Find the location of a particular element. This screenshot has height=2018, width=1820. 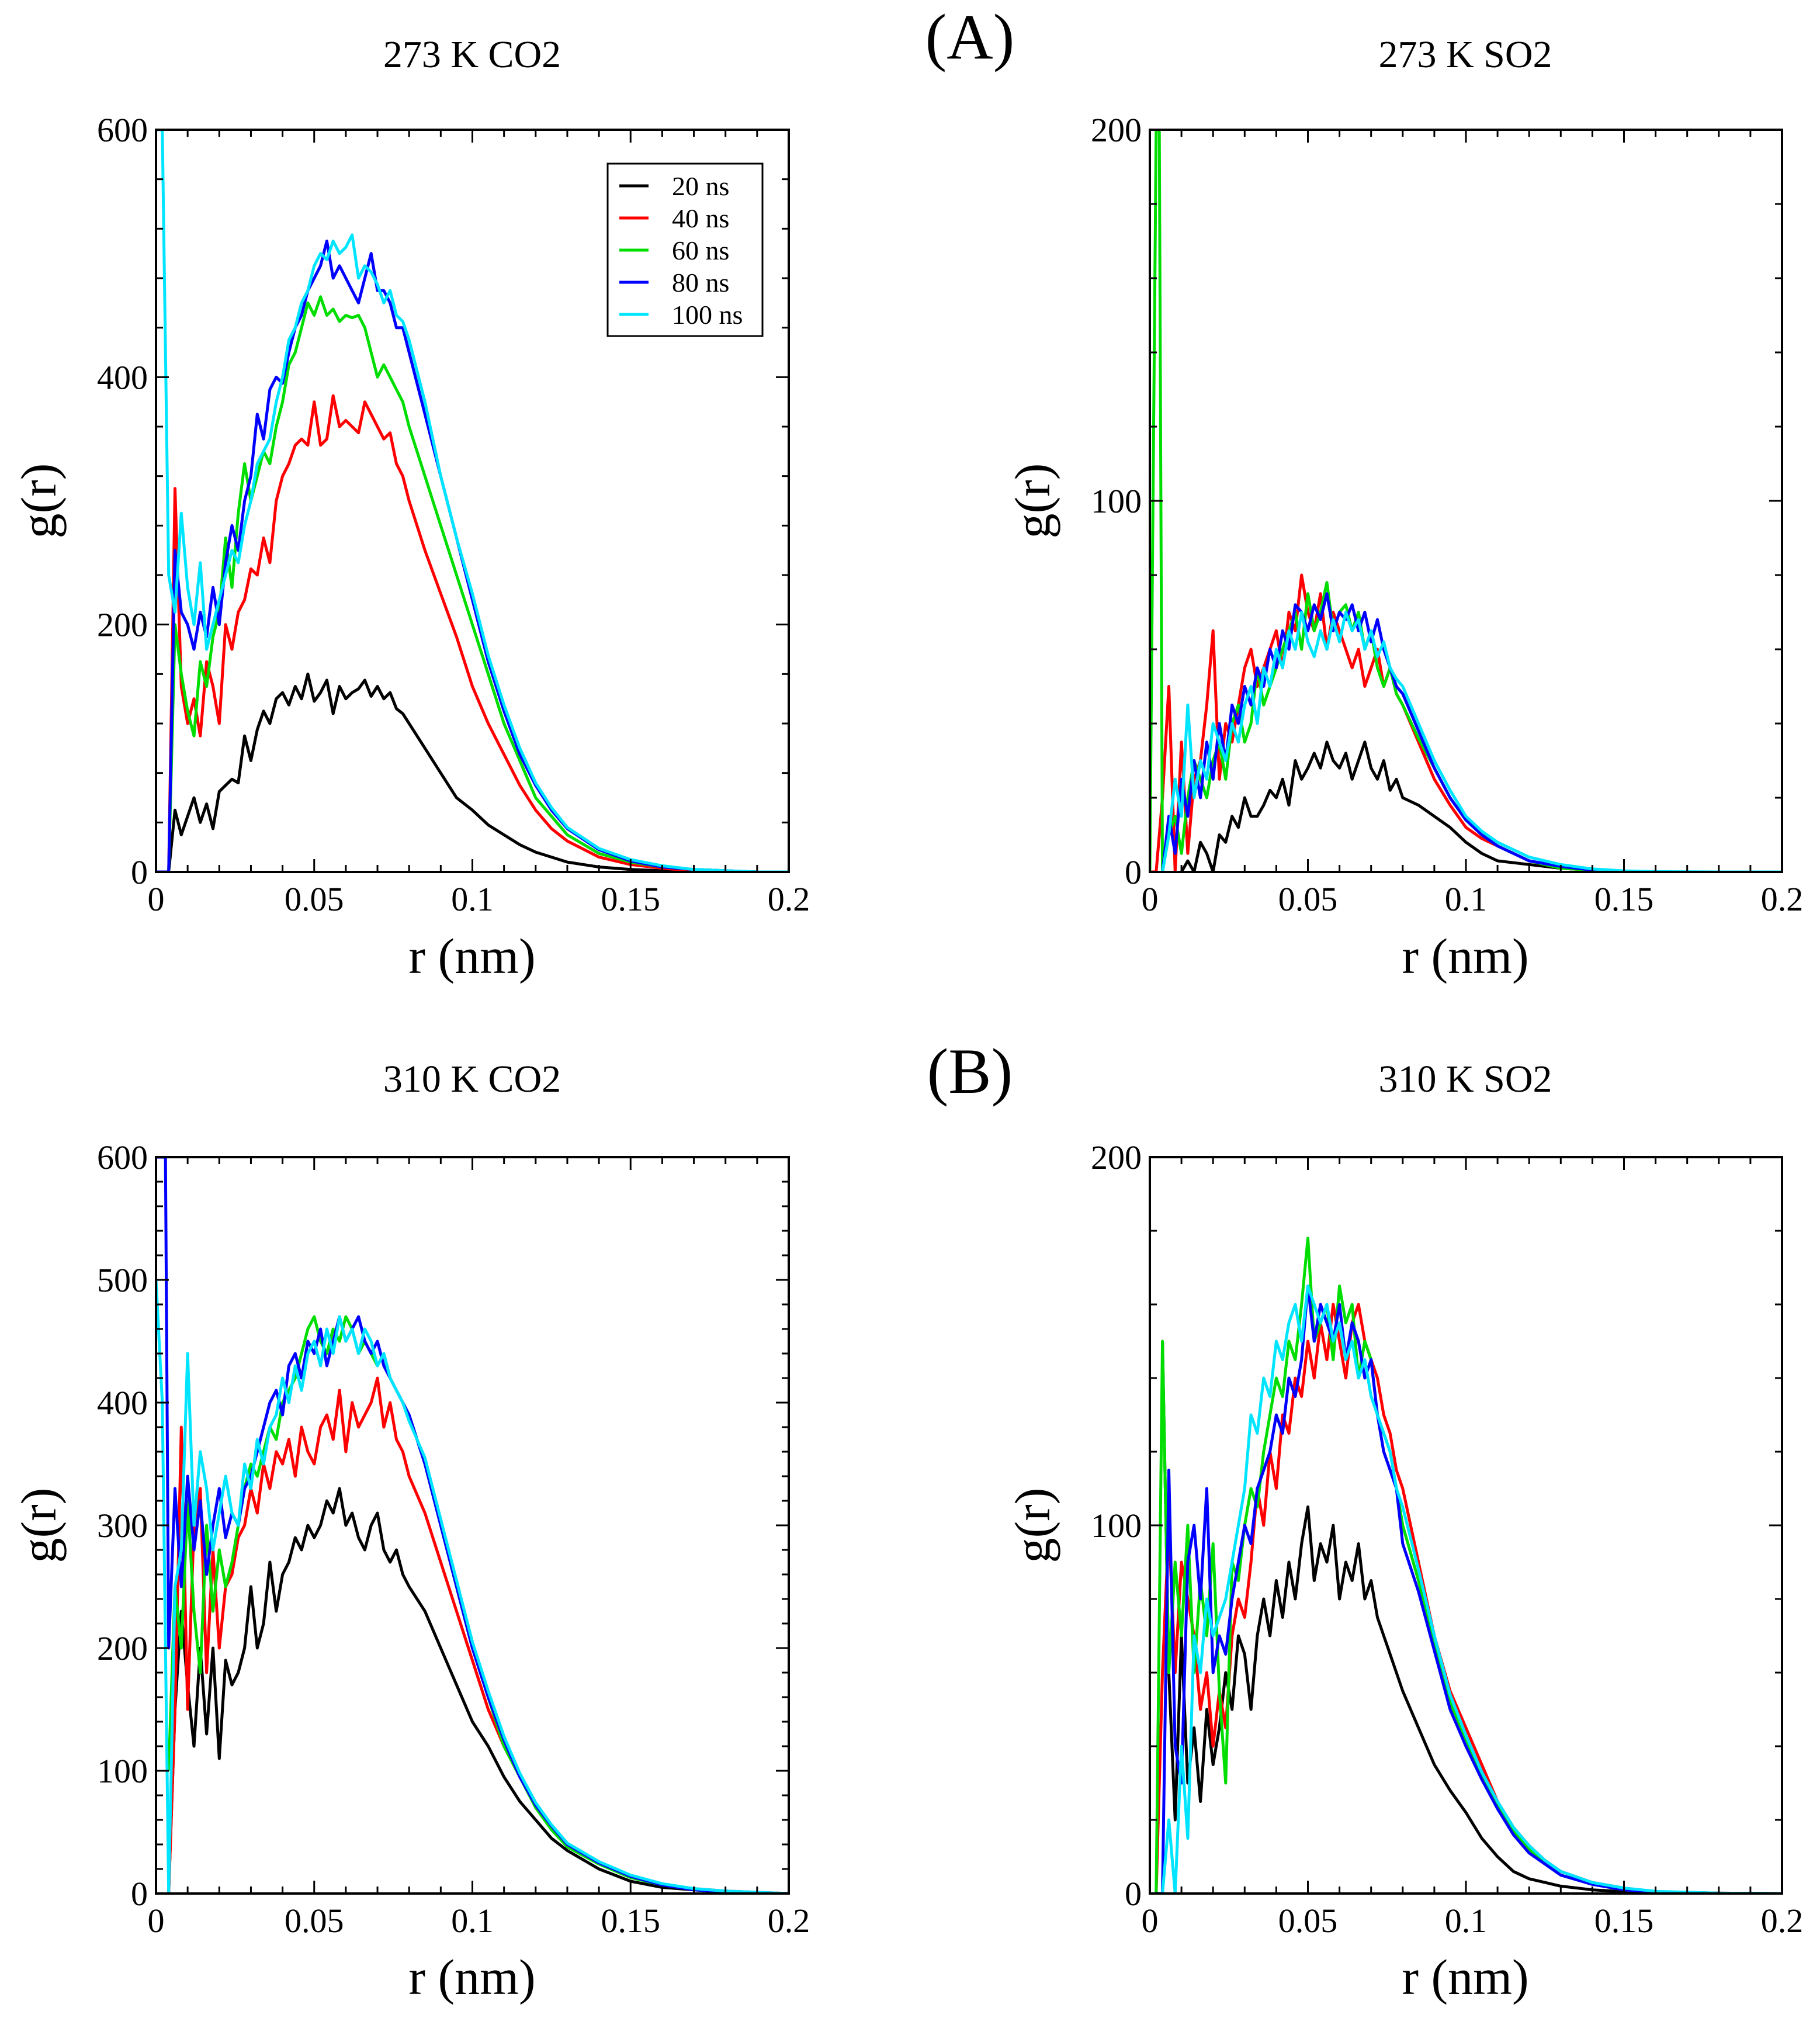

legend-entry-20ns: 20 ns is located at coordinates (674, 186).